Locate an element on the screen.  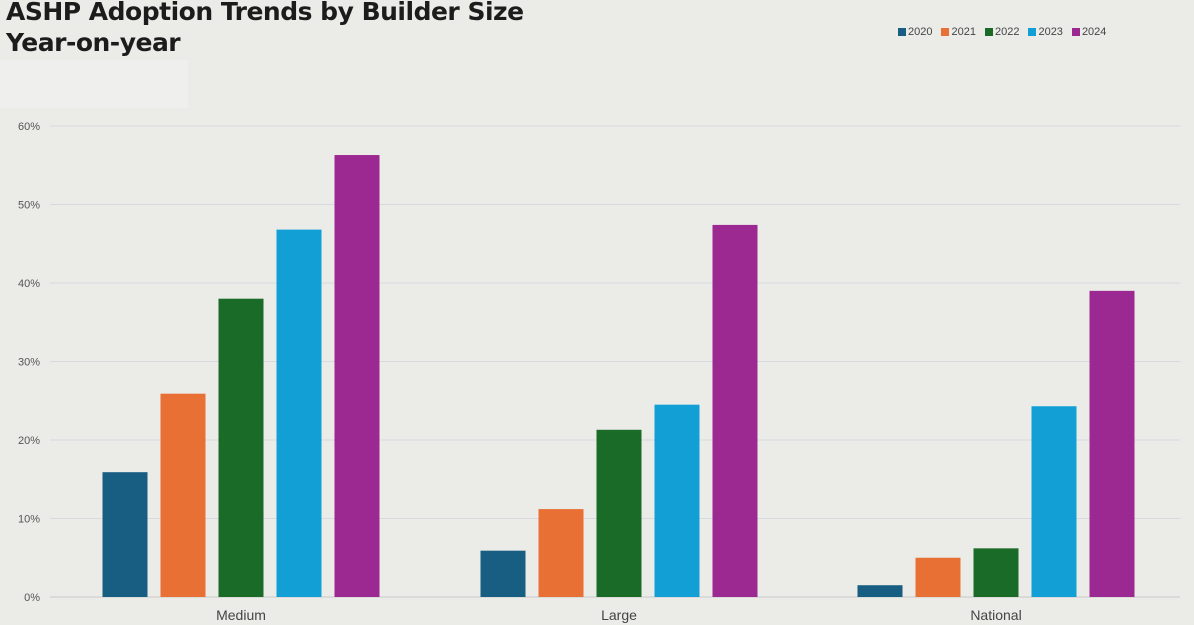
y-tick-label: 30% is located at coordinates (29, 363).